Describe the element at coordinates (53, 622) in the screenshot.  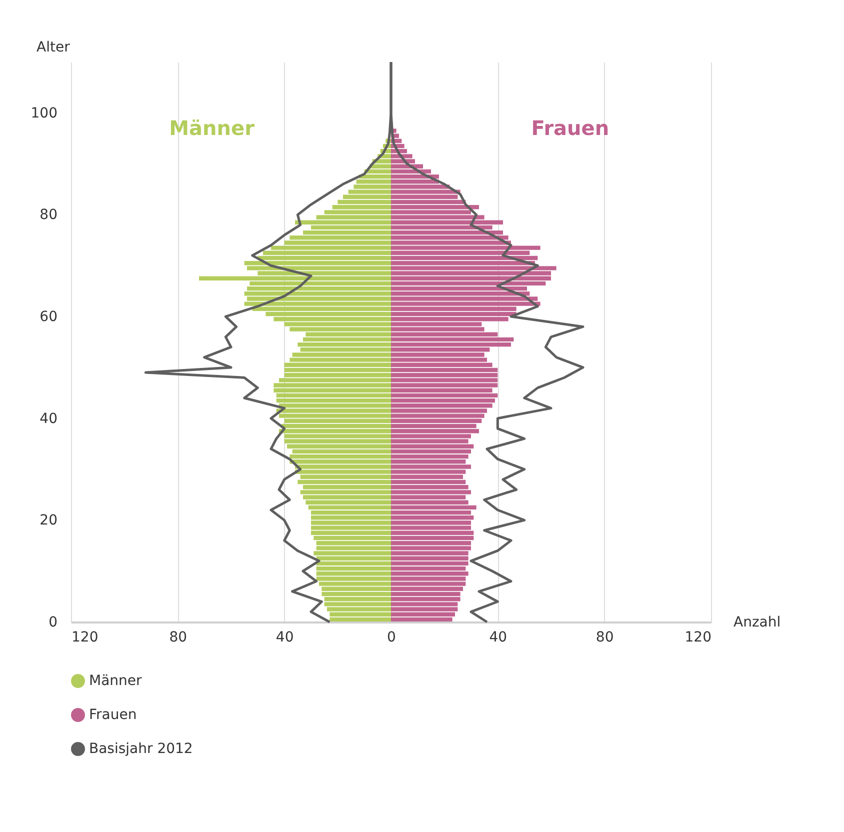
I see `y-tick-label: 0` at that location.